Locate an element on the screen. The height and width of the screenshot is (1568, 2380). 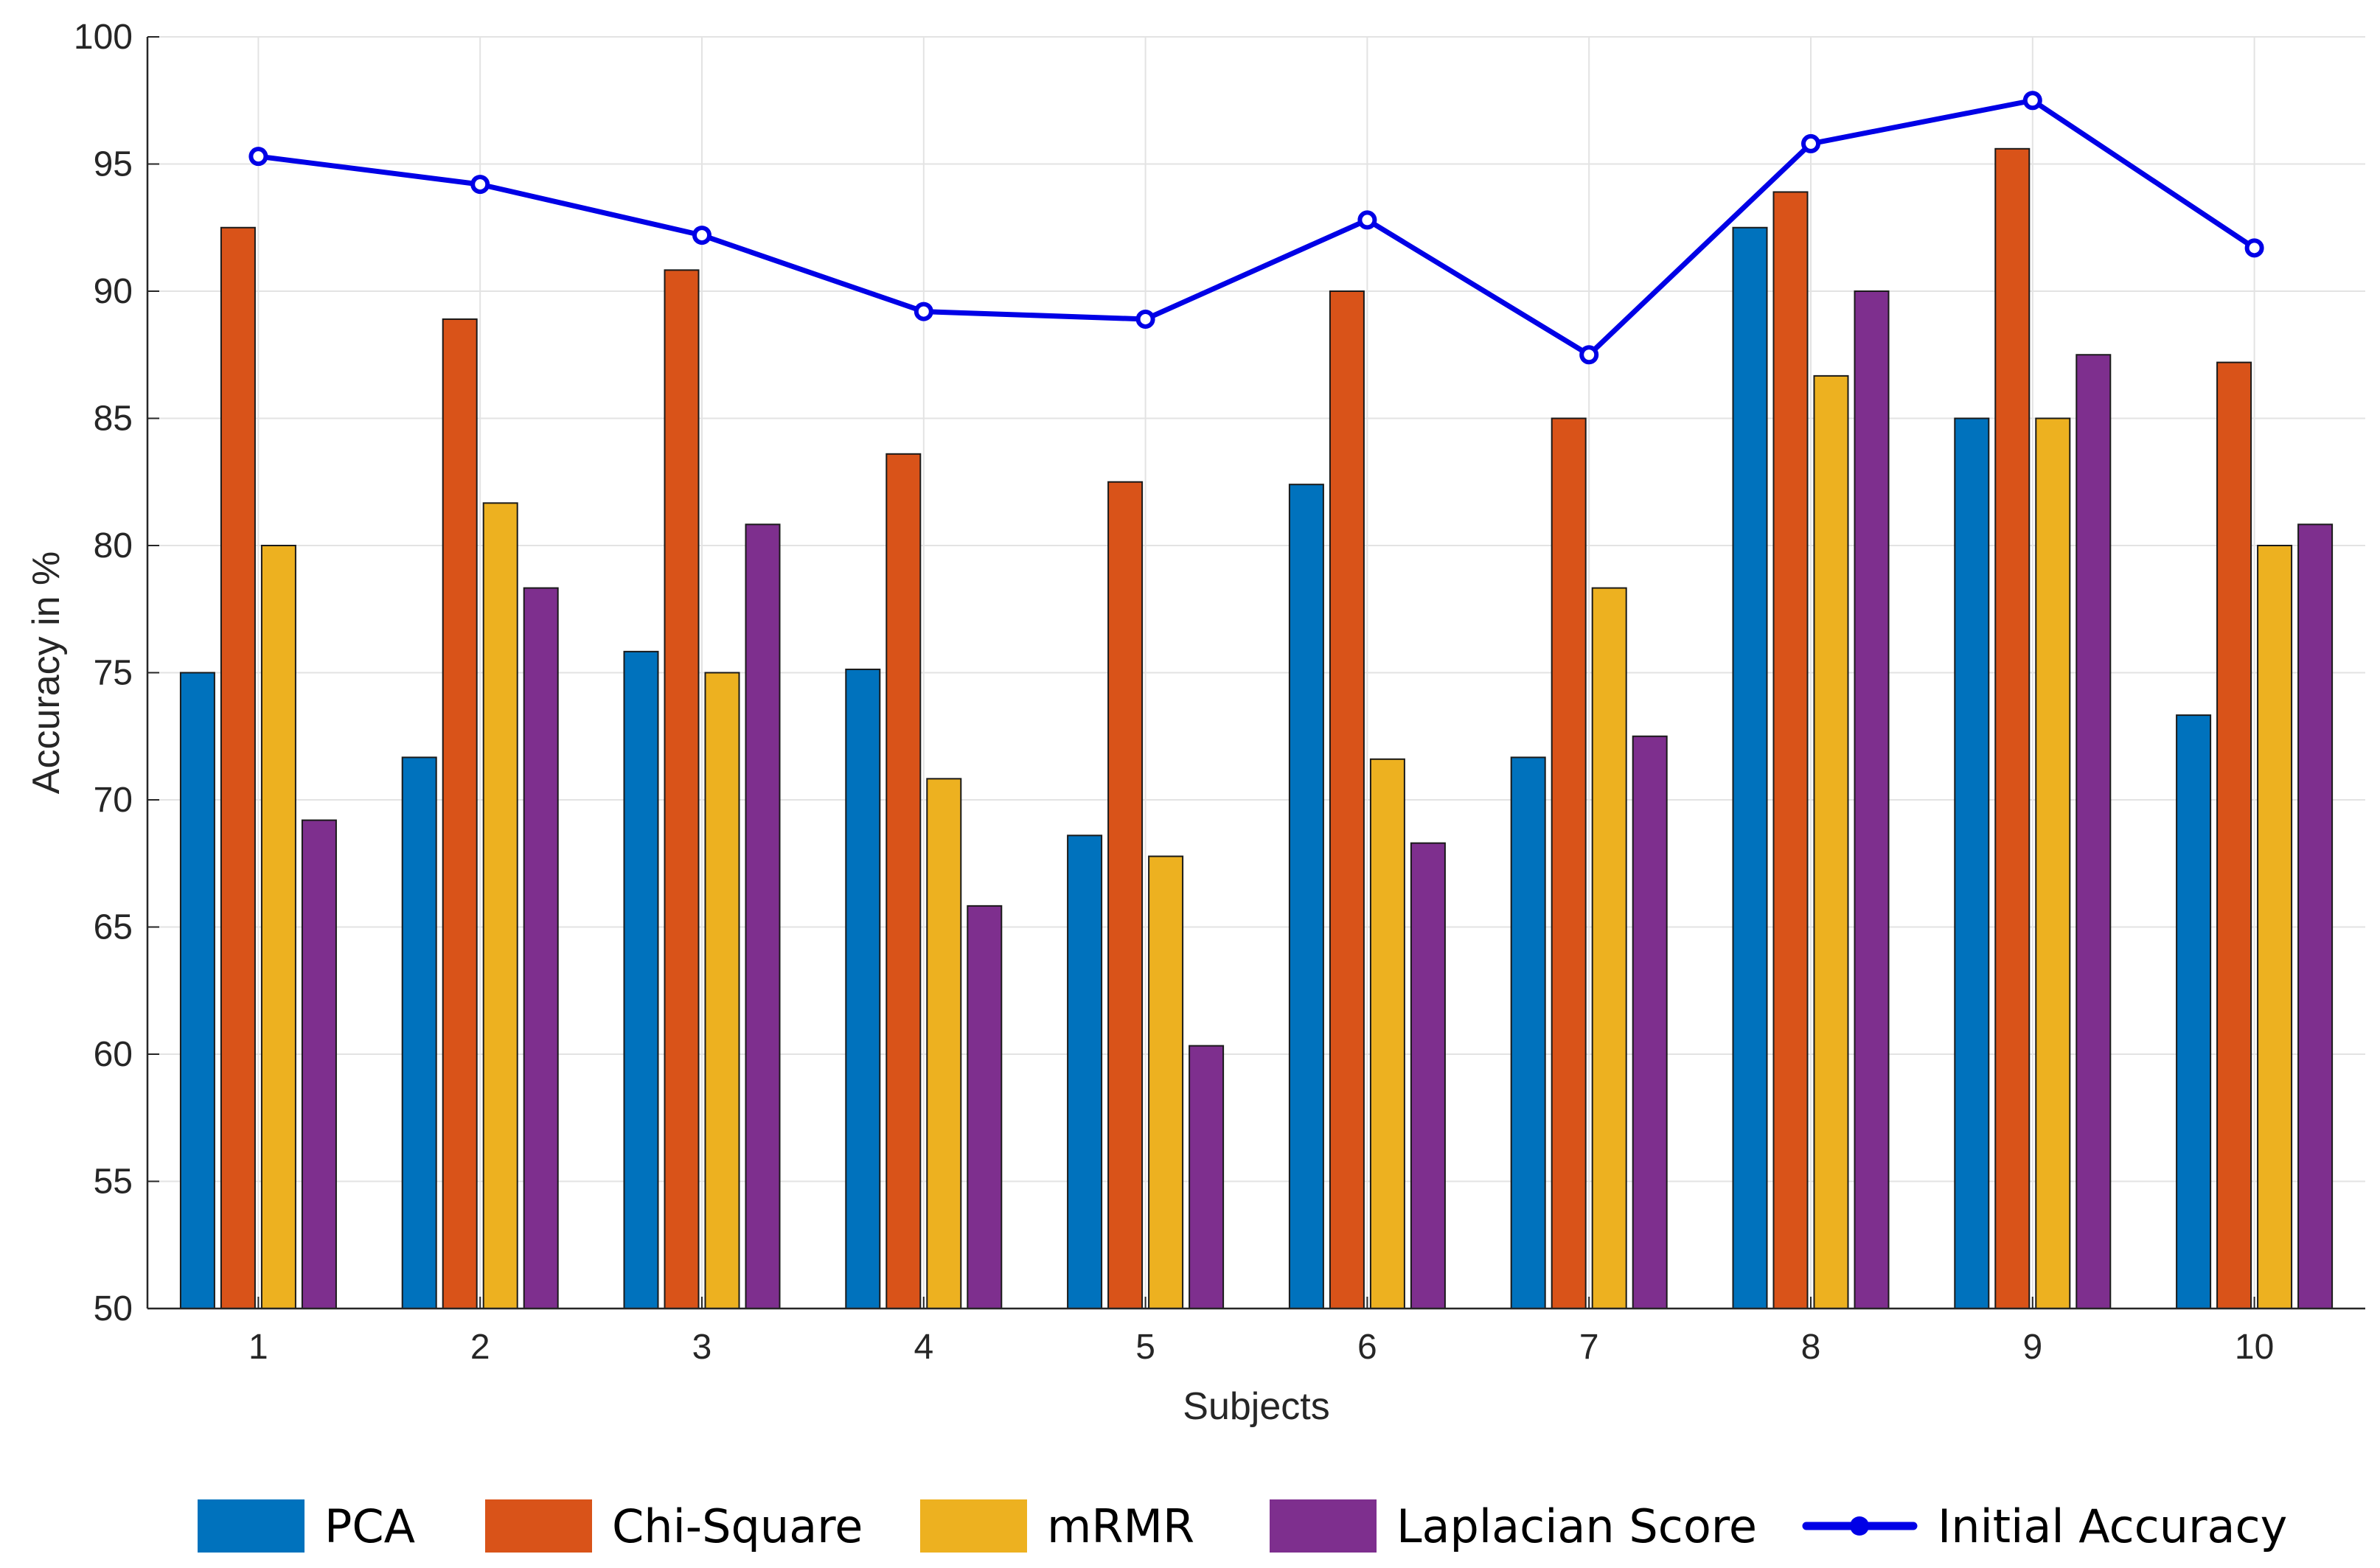
y-axis-title: Accuracy in % is located at coordinates (46, 672).